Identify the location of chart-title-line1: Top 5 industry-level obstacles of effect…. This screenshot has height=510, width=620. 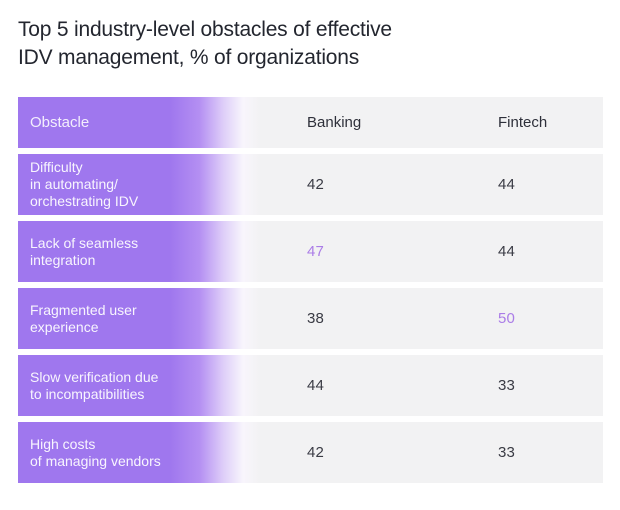
(205, 29).